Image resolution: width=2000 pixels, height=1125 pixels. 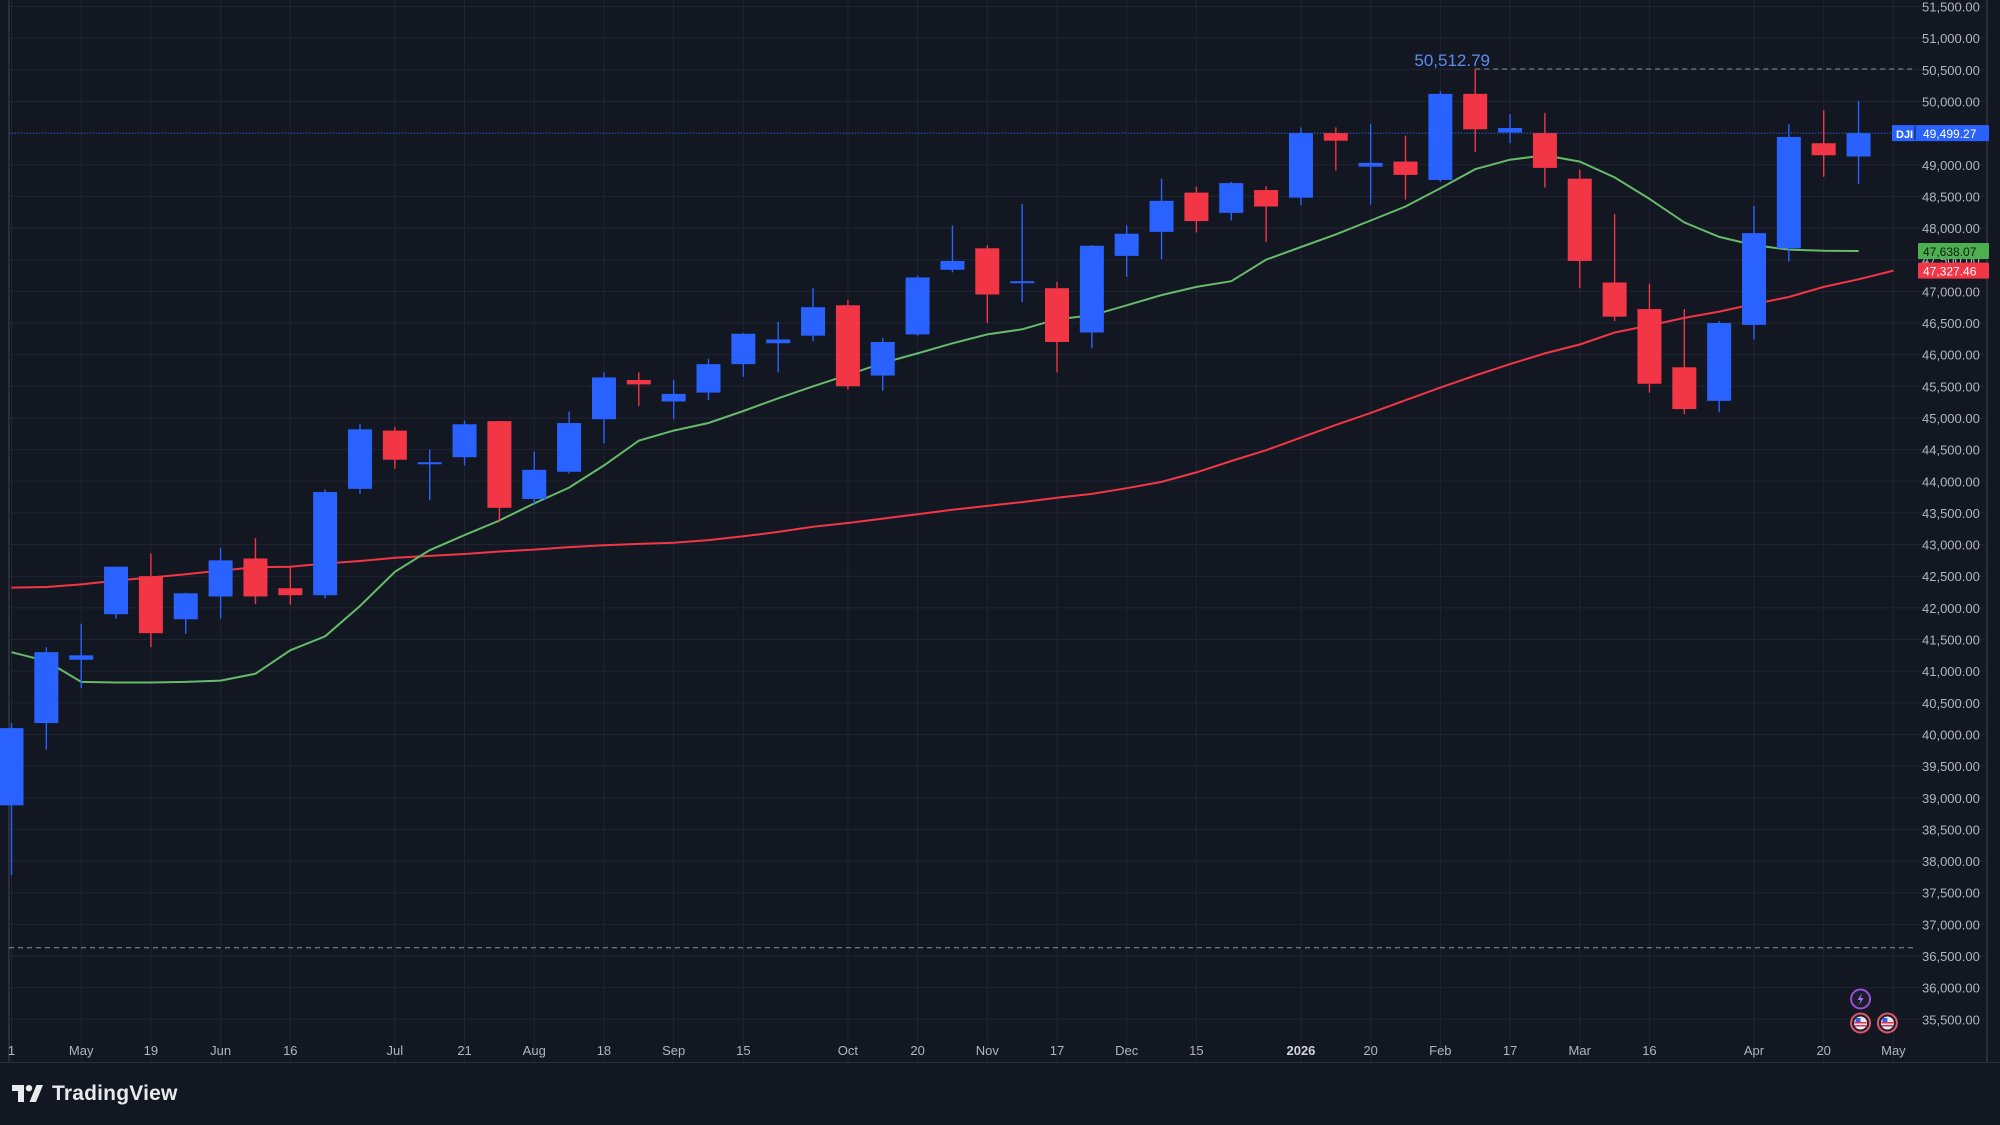 I want to click on dividend-lightning-icon, so click(x=1861, y=999).